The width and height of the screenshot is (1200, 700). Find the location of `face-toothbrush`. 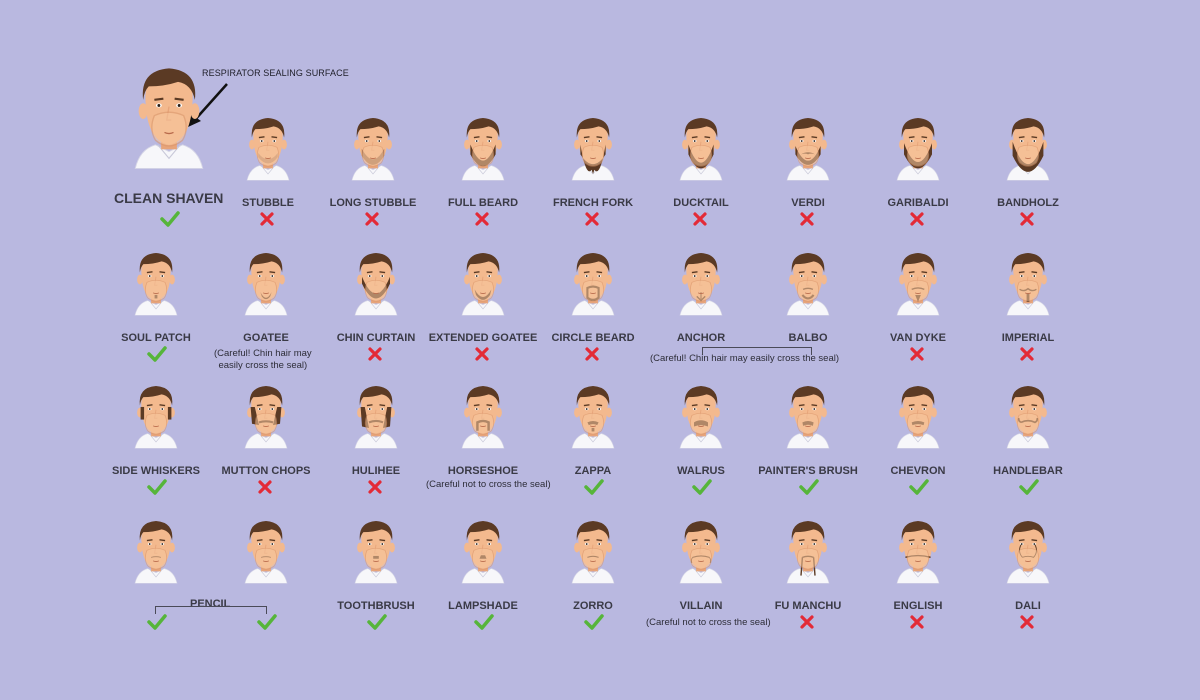

face-toothbrush is located at coordinates (376, 550).